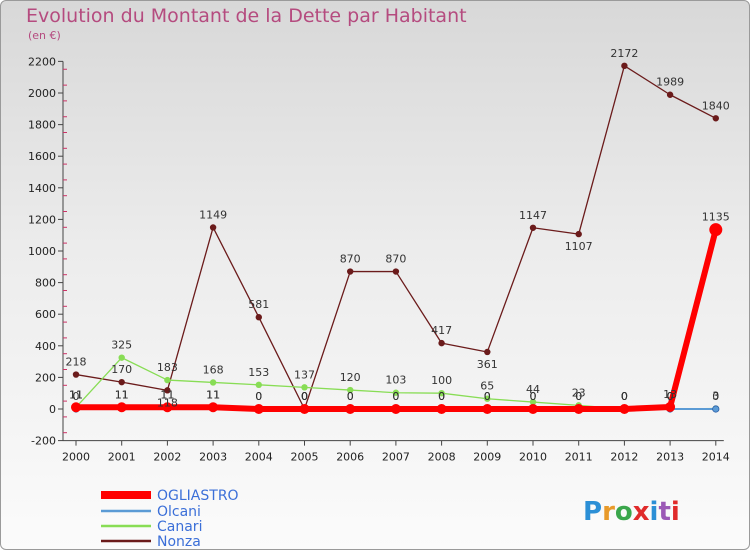 Image resolution: width=750 pixels, height=550 pixels. Describe the element at coordinates (76, 362) in the screenshot. I see `data-label-nonza: 218` at that location.